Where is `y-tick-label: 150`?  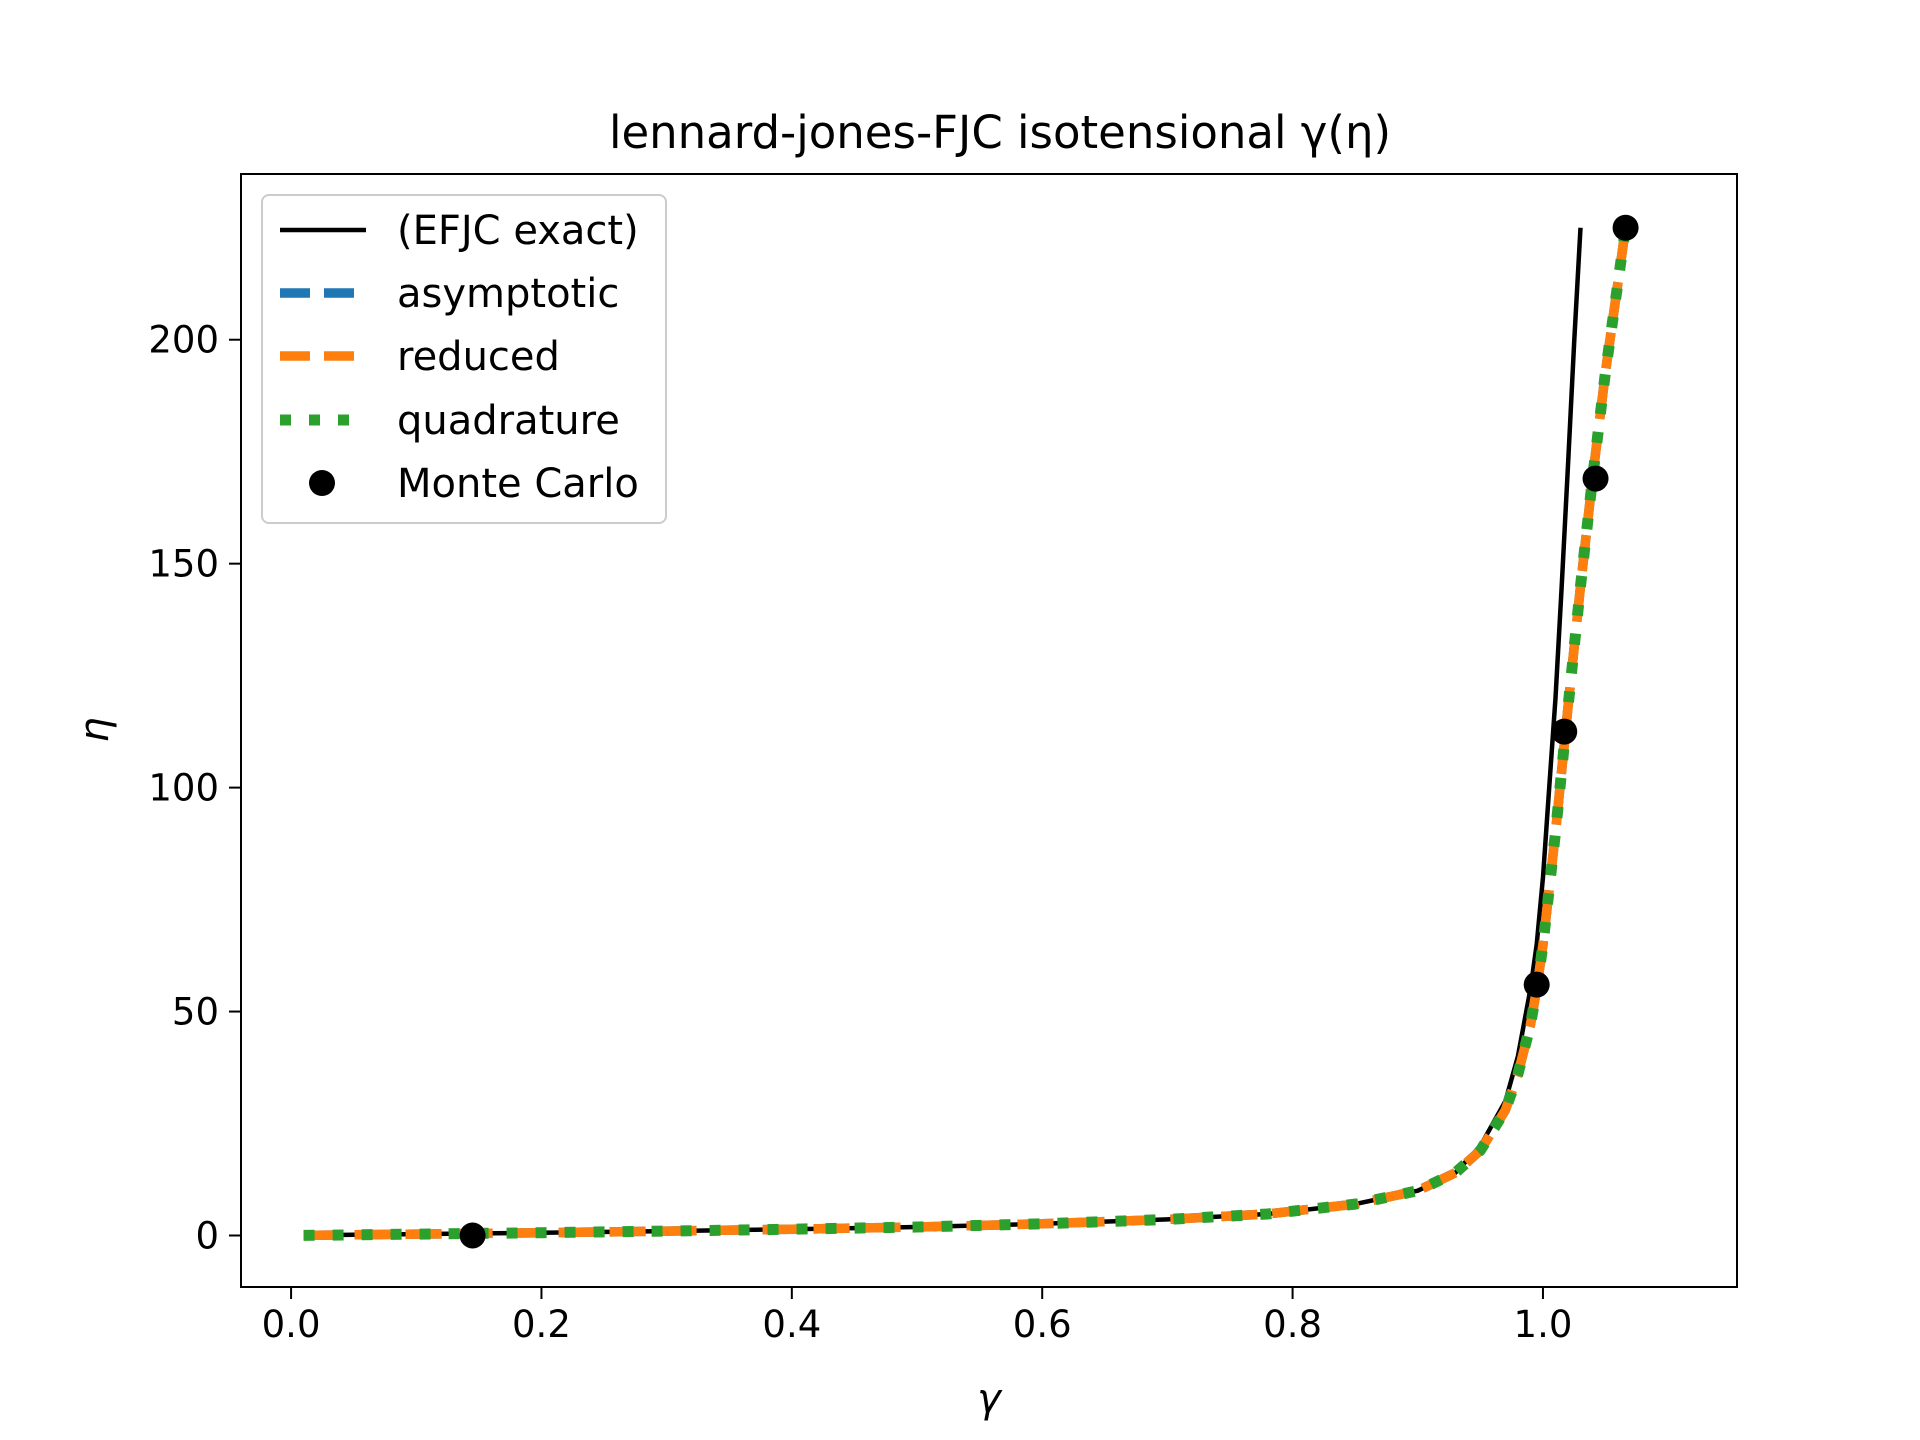
y-tick-label: 150 is located at coordinates (183, 564).